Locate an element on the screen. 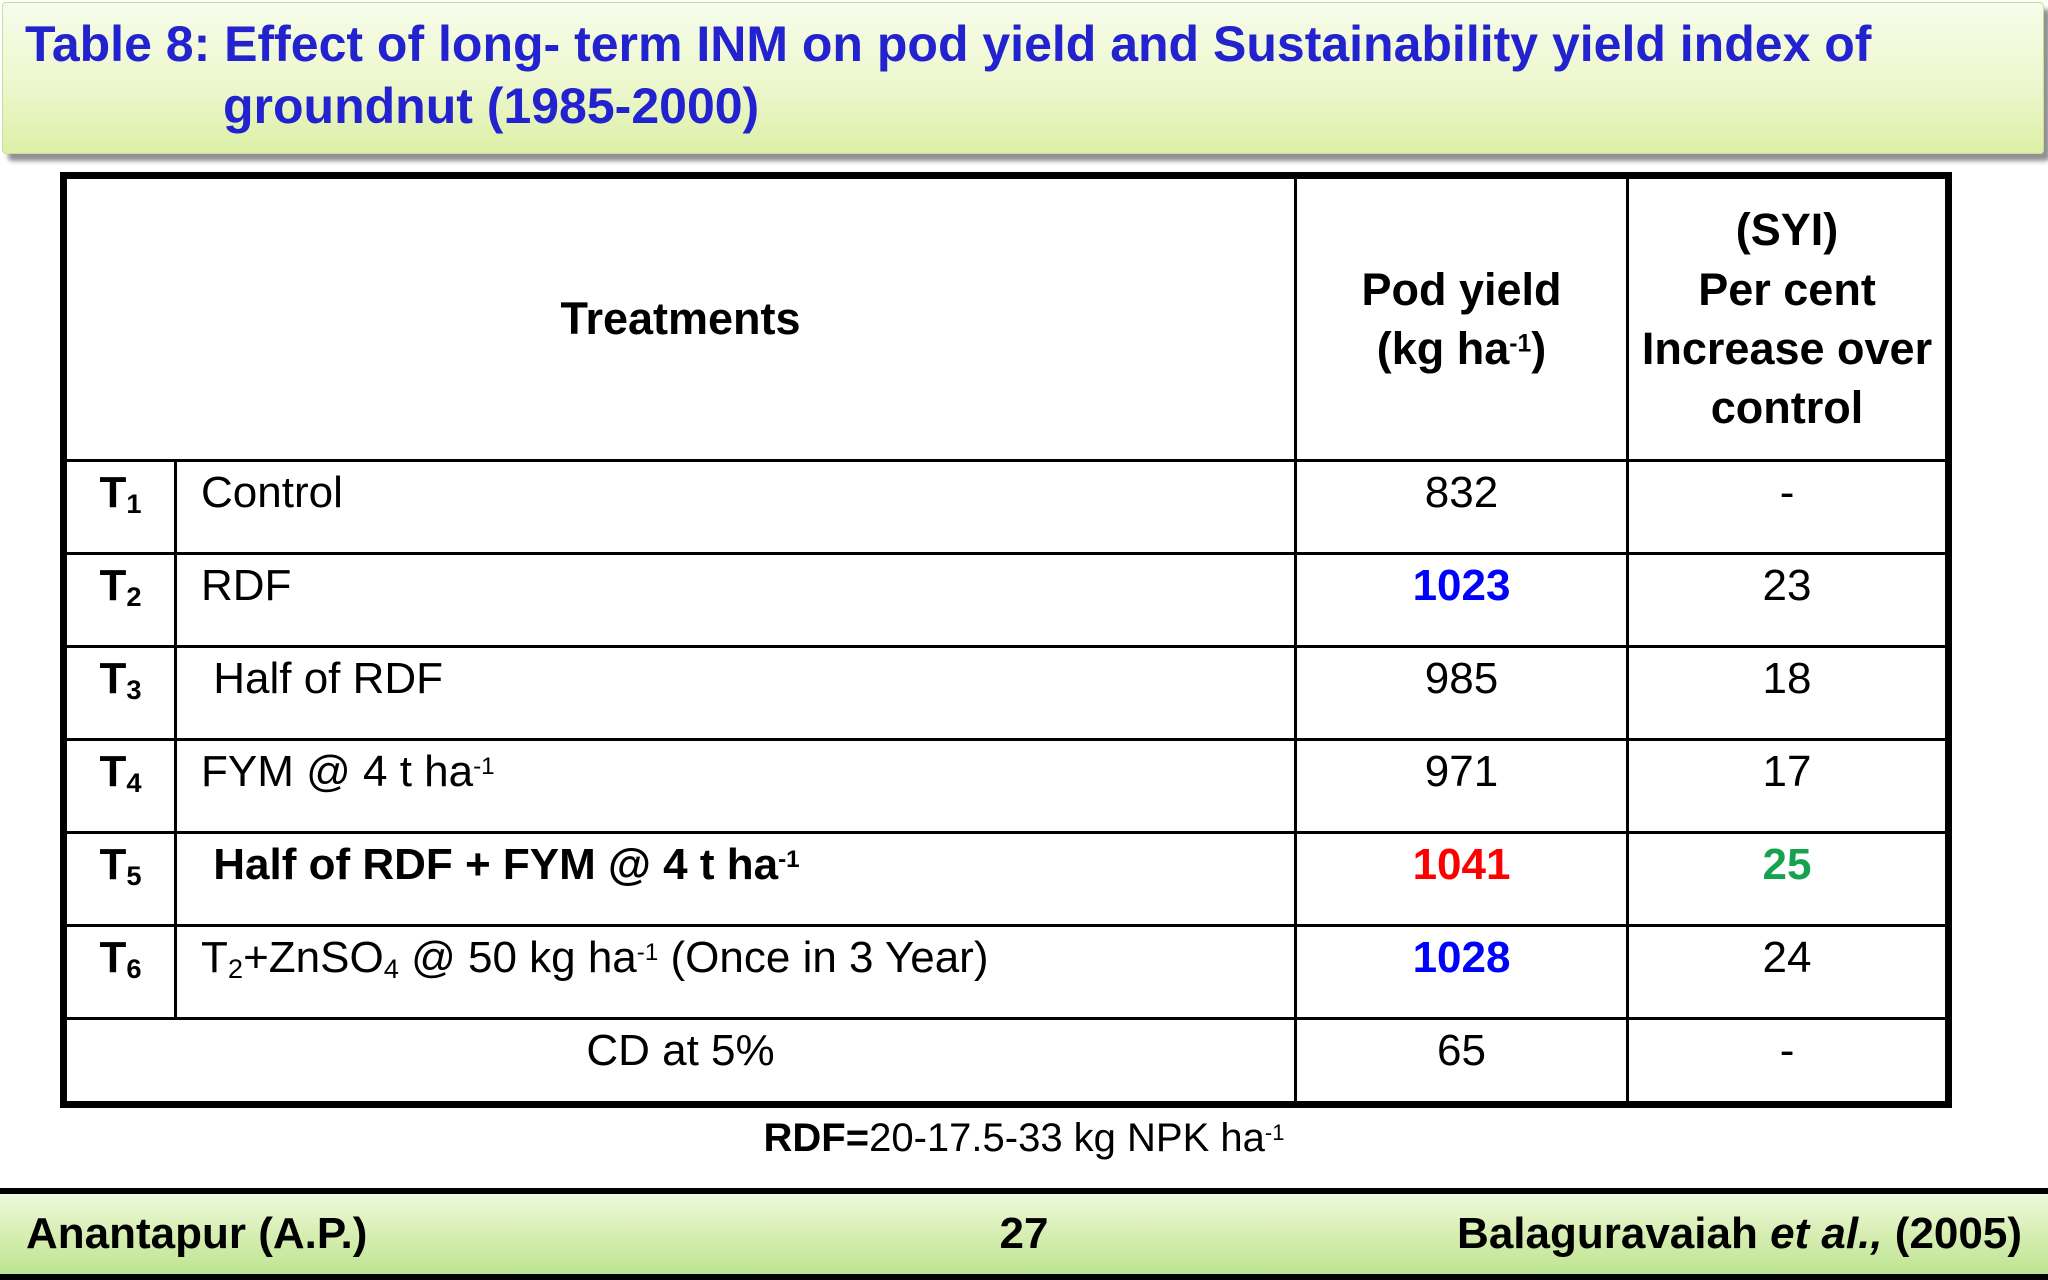  cd-pod-cell: 65 is located at coordinates (1462, 1061).